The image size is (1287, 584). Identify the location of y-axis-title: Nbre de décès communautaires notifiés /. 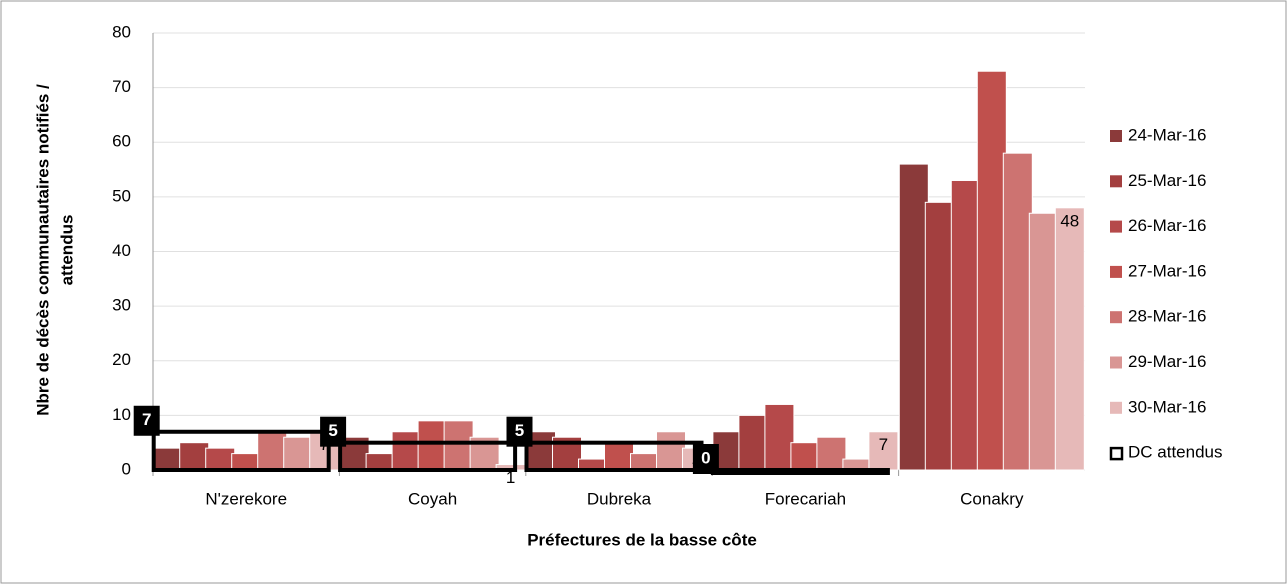
(42, 250).